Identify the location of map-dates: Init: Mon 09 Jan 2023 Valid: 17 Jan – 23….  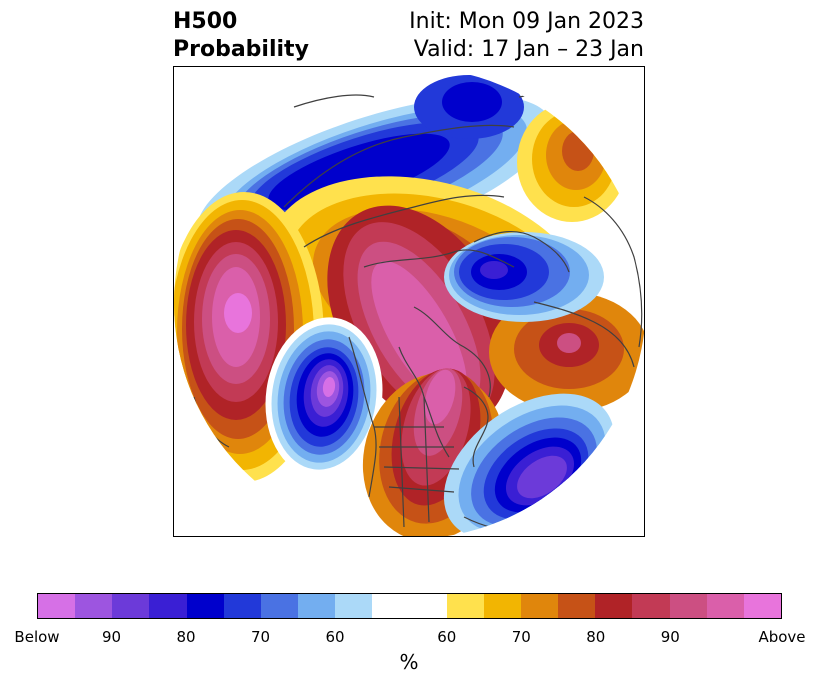
(526, 36).